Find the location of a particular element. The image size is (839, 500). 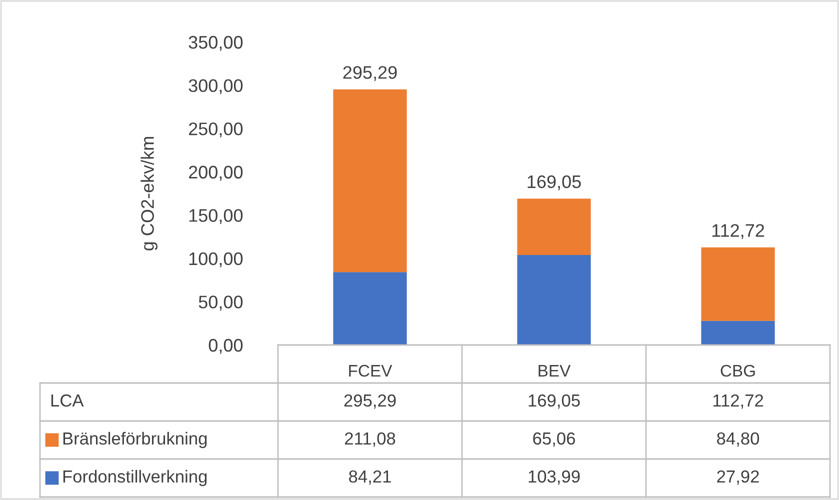

y-tick-label: 150,00 is located at coordinates (216, 216).